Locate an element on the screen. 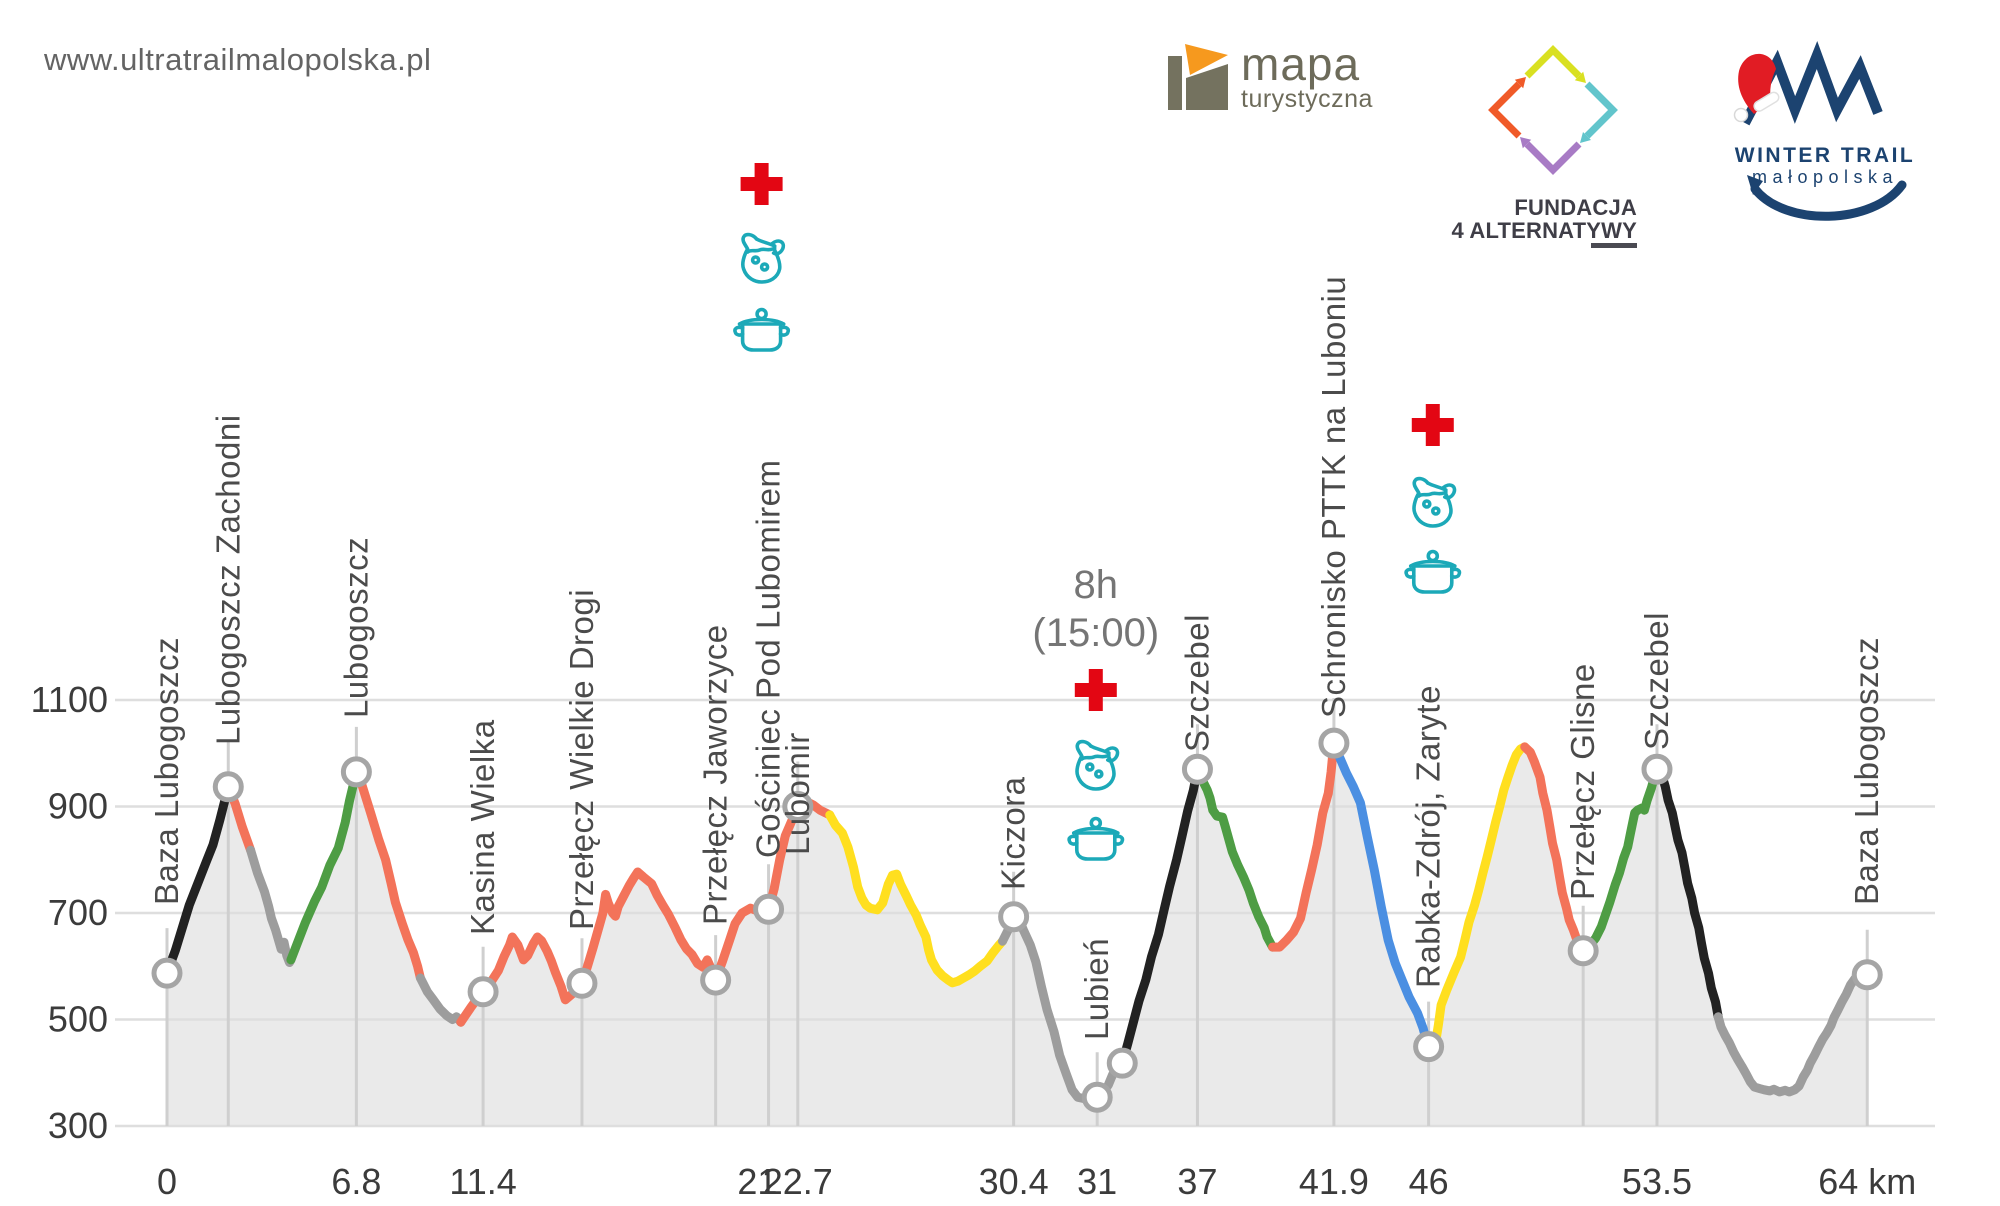 Image resolution: width=2000 pixels, height=1206 pixels. x-axis-tick: 46 is located at coordinates (1429, 1181).